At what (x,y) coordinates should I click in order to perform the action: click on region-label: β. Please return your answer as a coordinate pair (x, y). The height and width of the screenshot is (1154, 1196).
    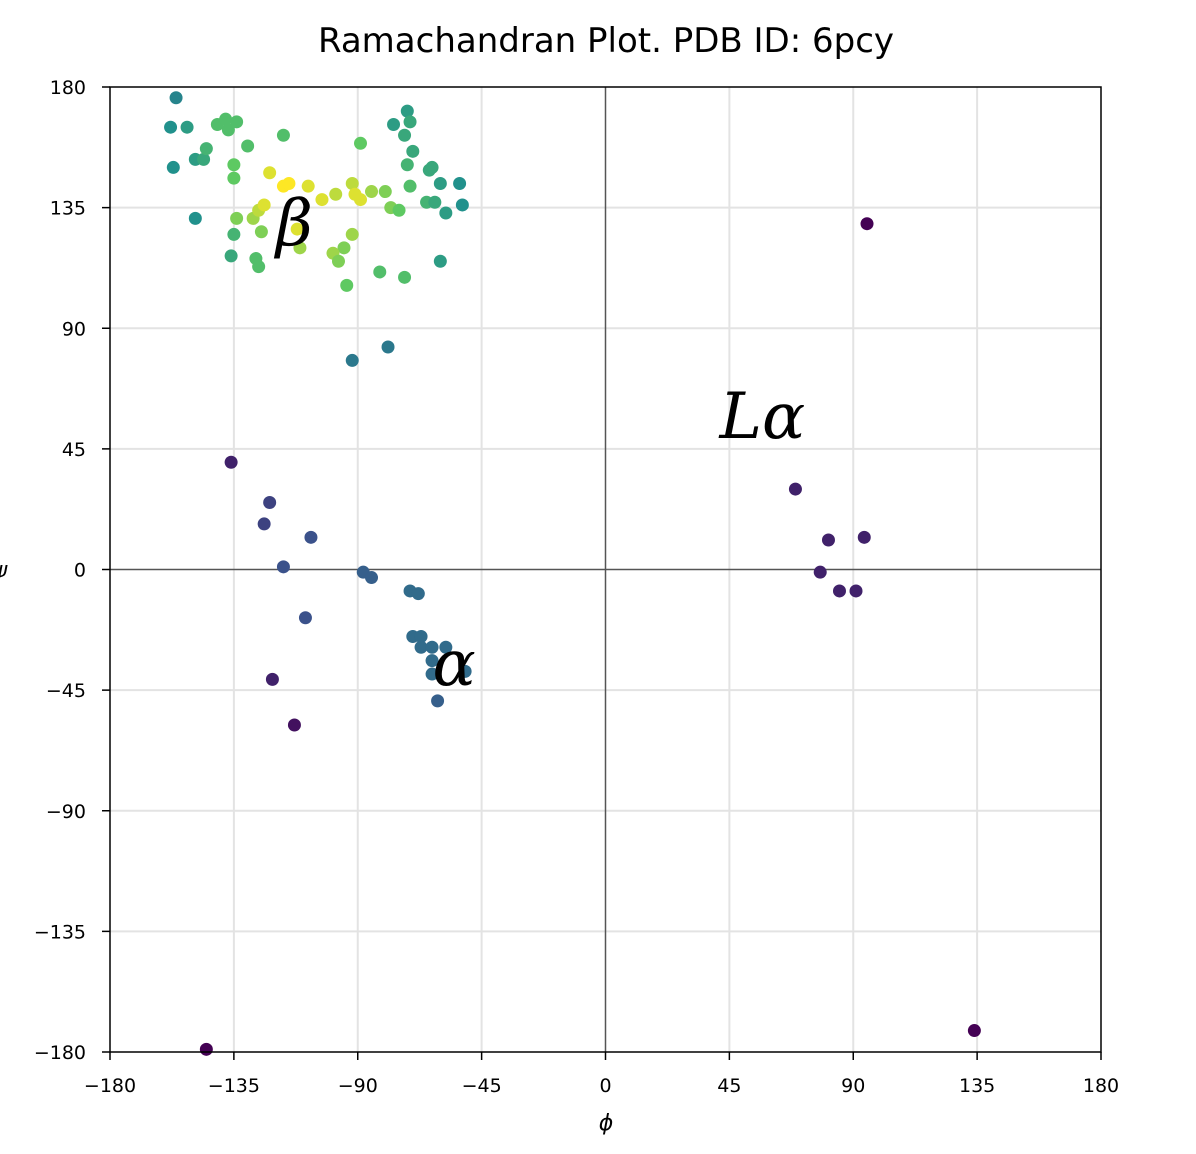
    Looking at the image, I should click on (293, 224).